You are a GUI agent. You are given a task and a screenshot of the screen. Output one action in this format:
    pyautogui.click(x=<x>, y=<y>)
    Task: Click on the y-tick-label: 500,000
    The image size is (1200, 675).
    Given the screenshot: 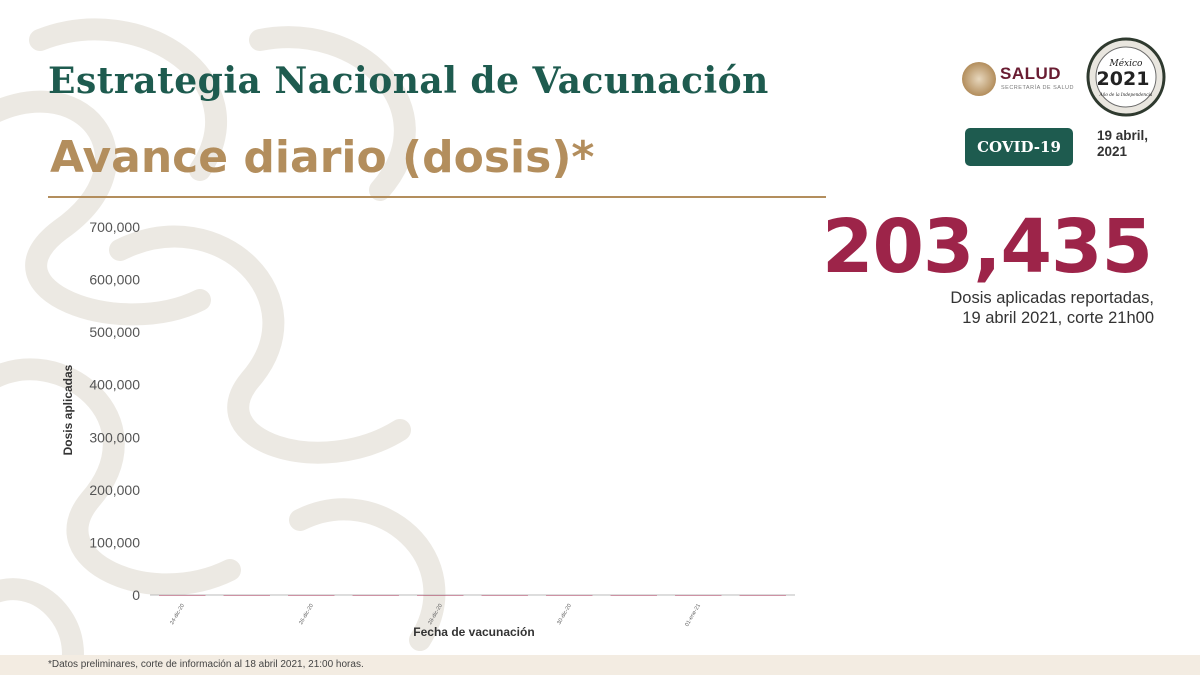 What is the action you would take?
    pyautogui.click(x=114, y=332)
    